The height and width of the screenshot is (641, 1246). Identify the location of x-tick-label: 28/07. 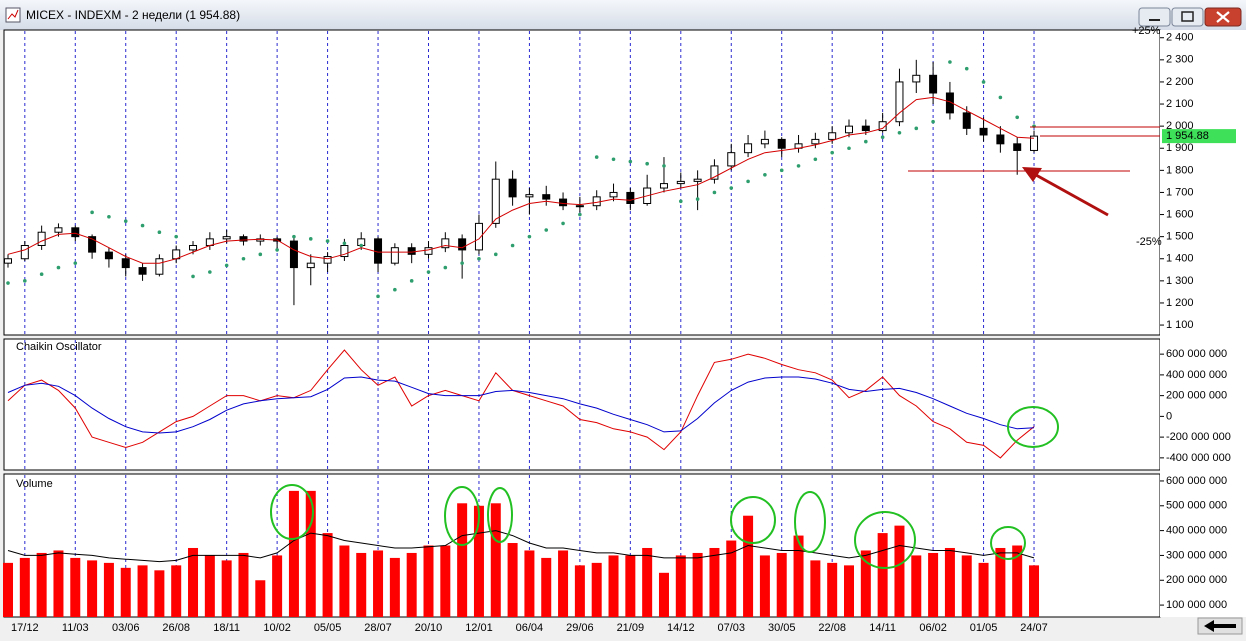
(378, 628).